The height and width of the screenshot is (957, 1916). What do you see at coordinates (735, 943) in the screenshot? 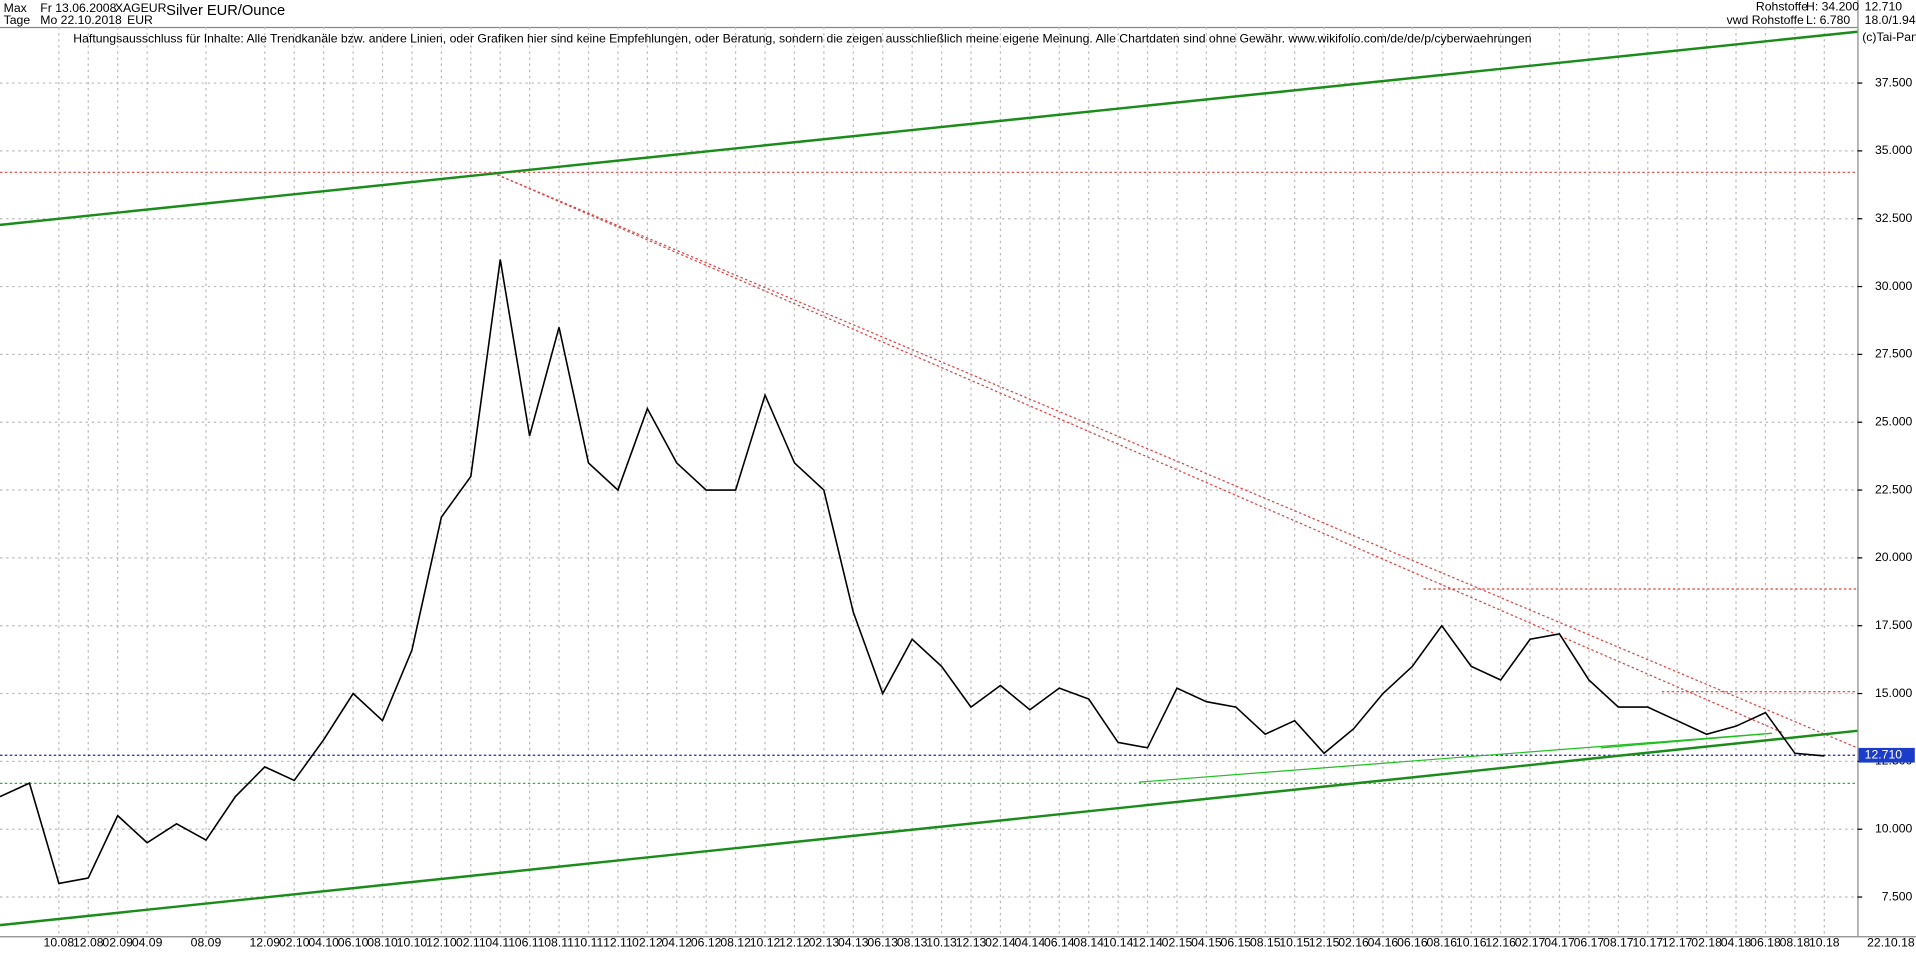
I see `x-tick-label: 08.12` at bounding box center [735, 943].